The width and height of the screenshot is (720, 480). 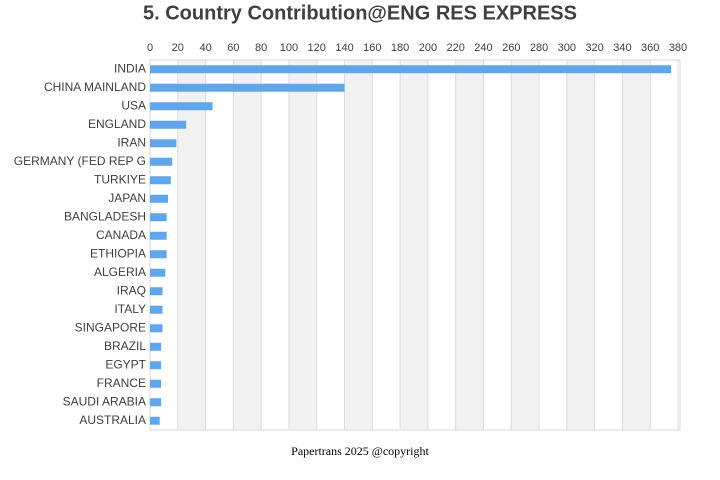 I want to click on x-tick-label: 40, so click(x=205, y=48).